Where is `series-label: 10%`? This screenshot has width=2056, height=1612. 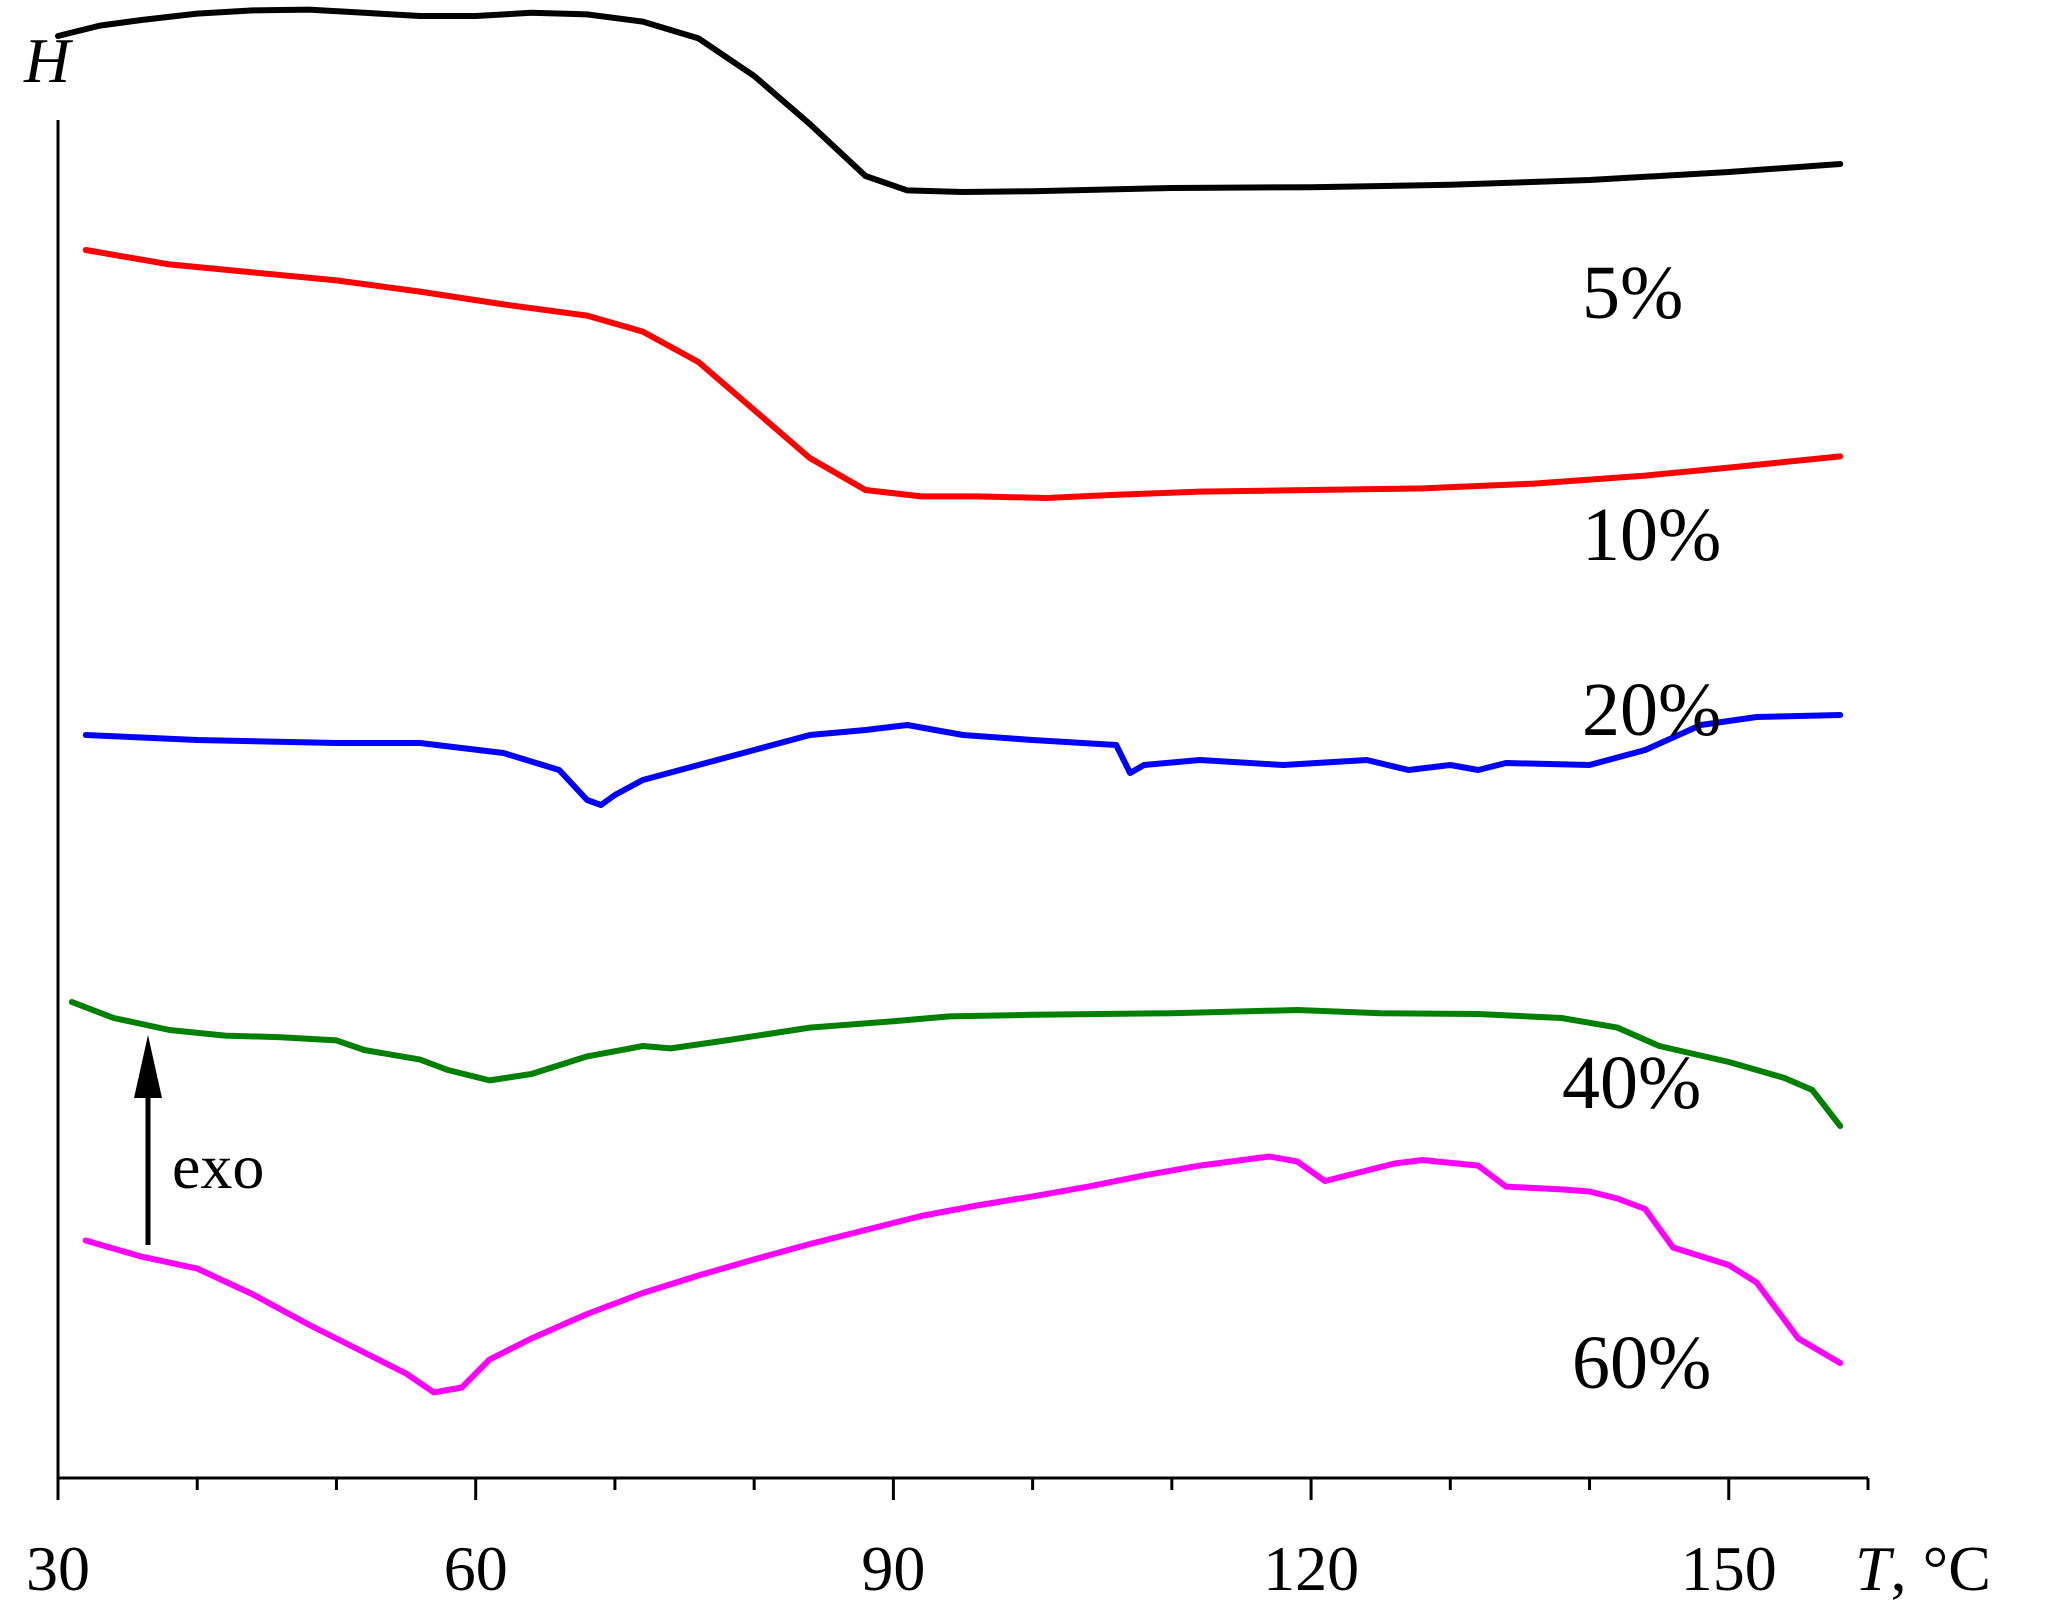
series-label: 10% is located at coordinates (1651, 535).